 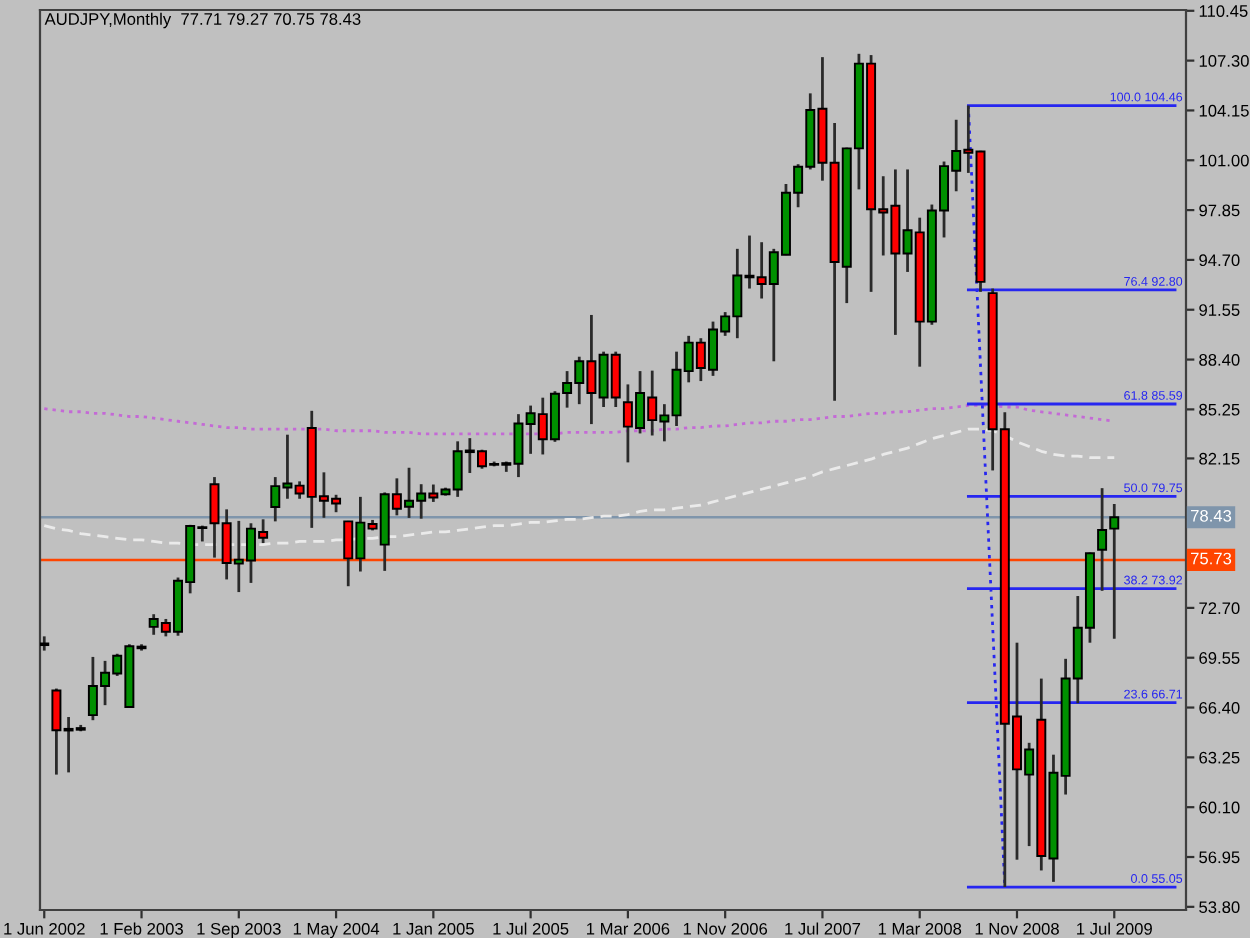 I want to click on x-tick-label: 1 Jun 2002, so click(x=44, y=928).